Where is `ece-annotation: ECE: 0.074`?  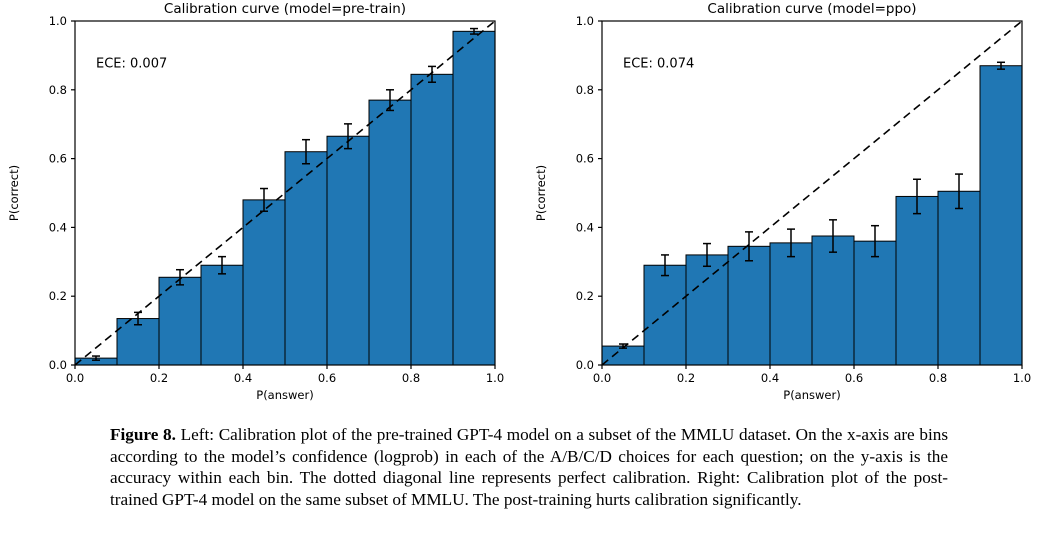 ece-annotation: ECE: 0.074 is located at coordinates (658, 63).